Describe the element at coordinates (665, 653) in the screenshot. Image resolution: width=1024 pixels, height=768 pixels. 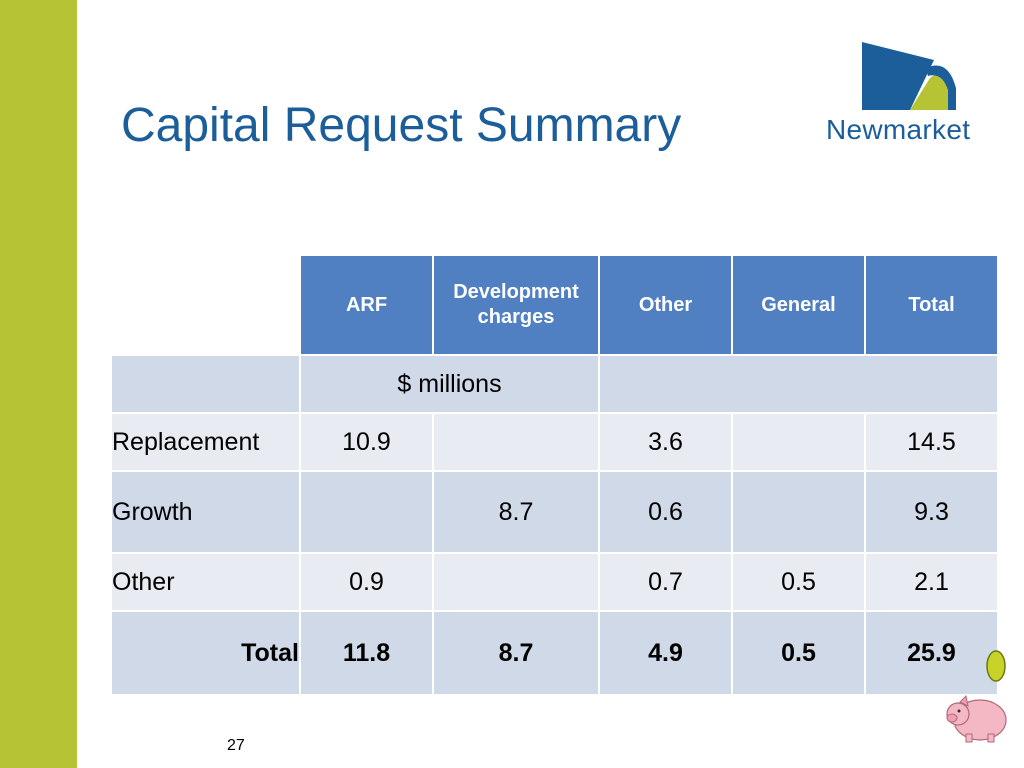
I see `cell-other: 4.9` at that location.